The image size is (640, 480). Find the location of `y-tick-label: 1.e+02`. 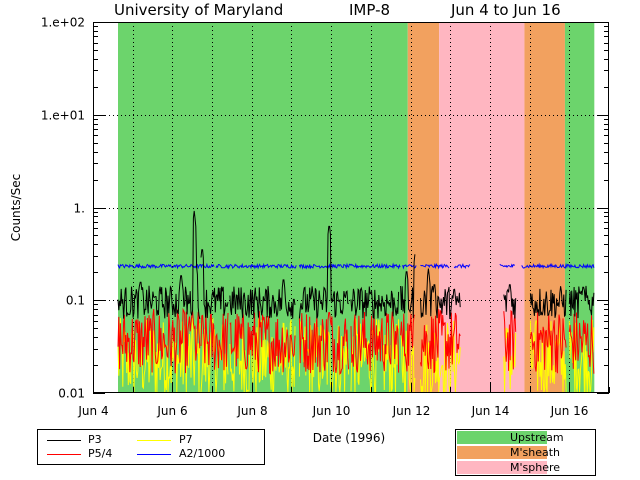

y-tick-label: 1.e+02 is located at coordinates (63, 23).